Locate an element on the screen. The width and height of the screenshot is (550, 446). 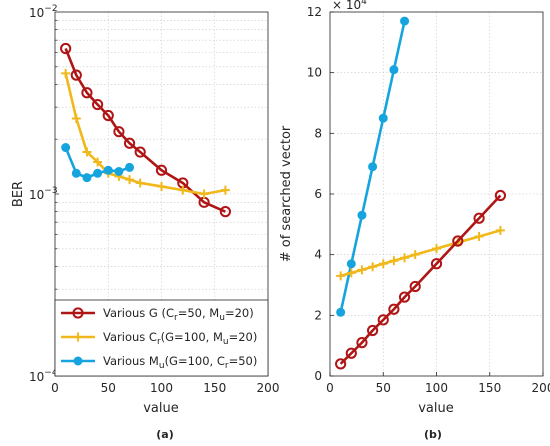
chart-b-multiplier: × 104 is located at coordinates (349, 6).